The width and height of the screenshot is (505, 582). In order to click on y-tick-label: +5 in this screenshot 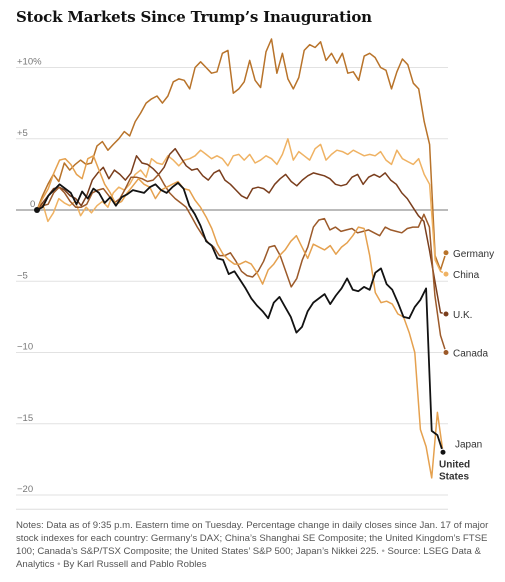, I will do `click(22, 133)`.